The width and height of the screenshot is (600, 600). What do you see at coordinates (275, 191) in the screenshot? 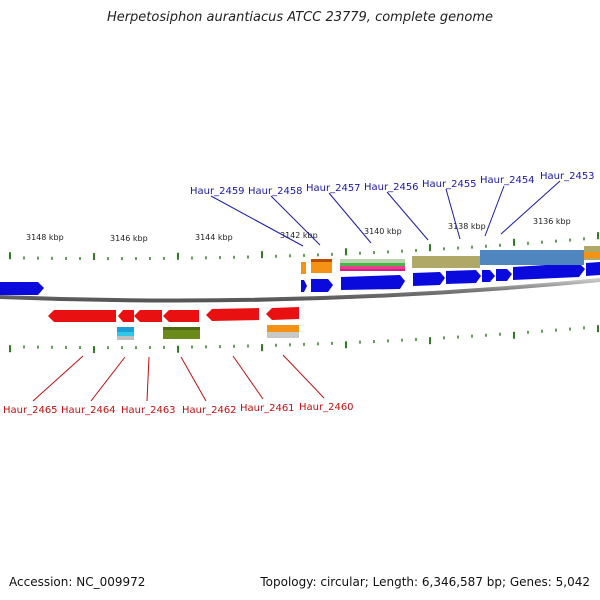
I see `gene-label-forward: Haur_2458` at bounding box center [275, 191].